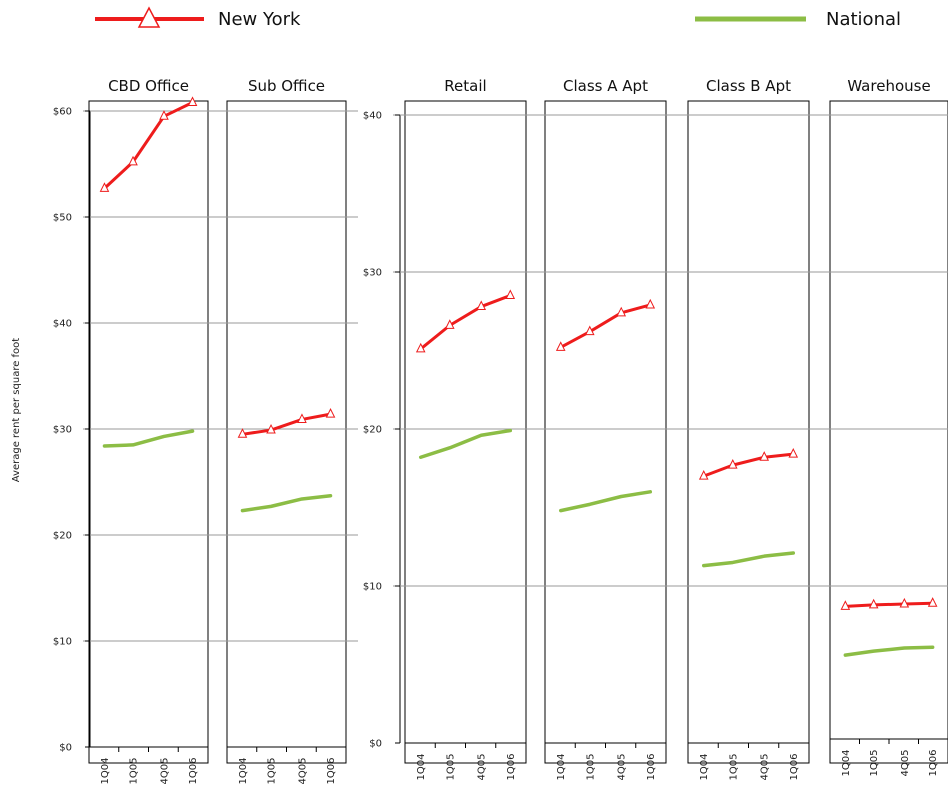  Describe the element at coordinates (149, 17) in the screenshot. I see `legend-new-york-marker` at that location.